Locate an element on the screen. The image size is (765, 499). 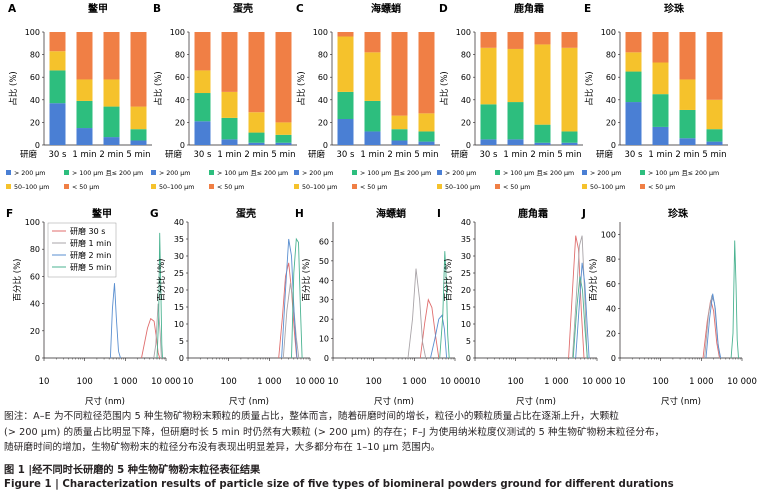
line-legend: 研磨 30 s 研磨 1 min 研磨 2 min 研磨 5 min is located at coordinates (82, 250).